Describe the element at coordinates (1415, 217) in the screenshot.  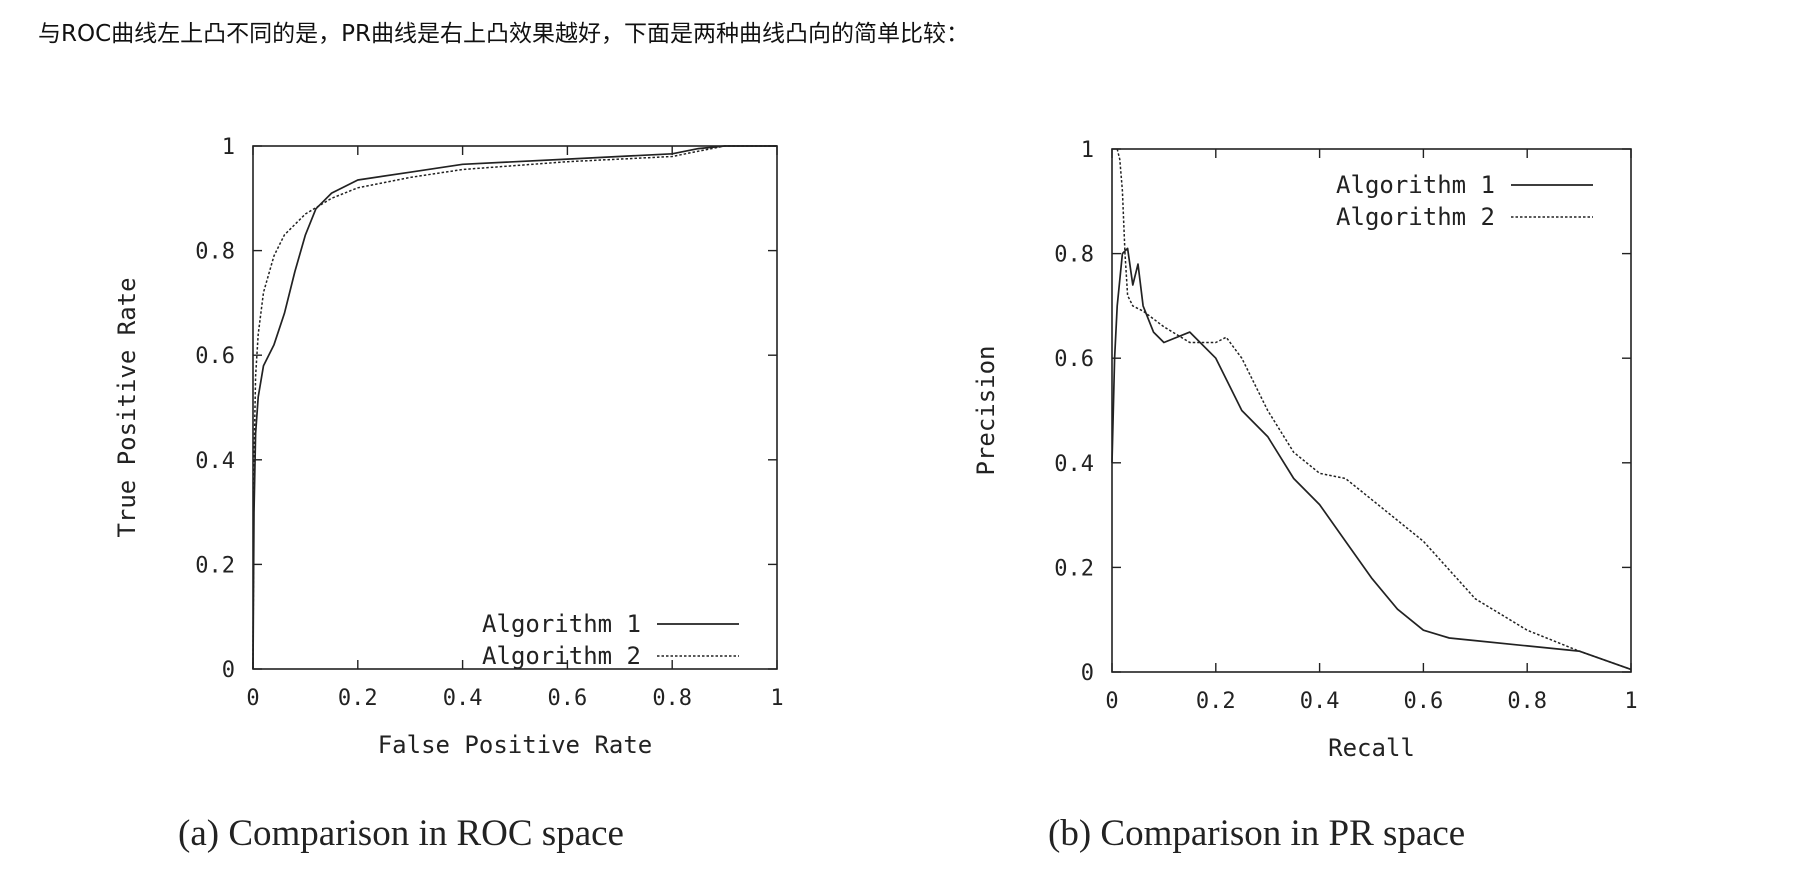
I see `pr-legend-label-2: Algorithm 2` at that location.